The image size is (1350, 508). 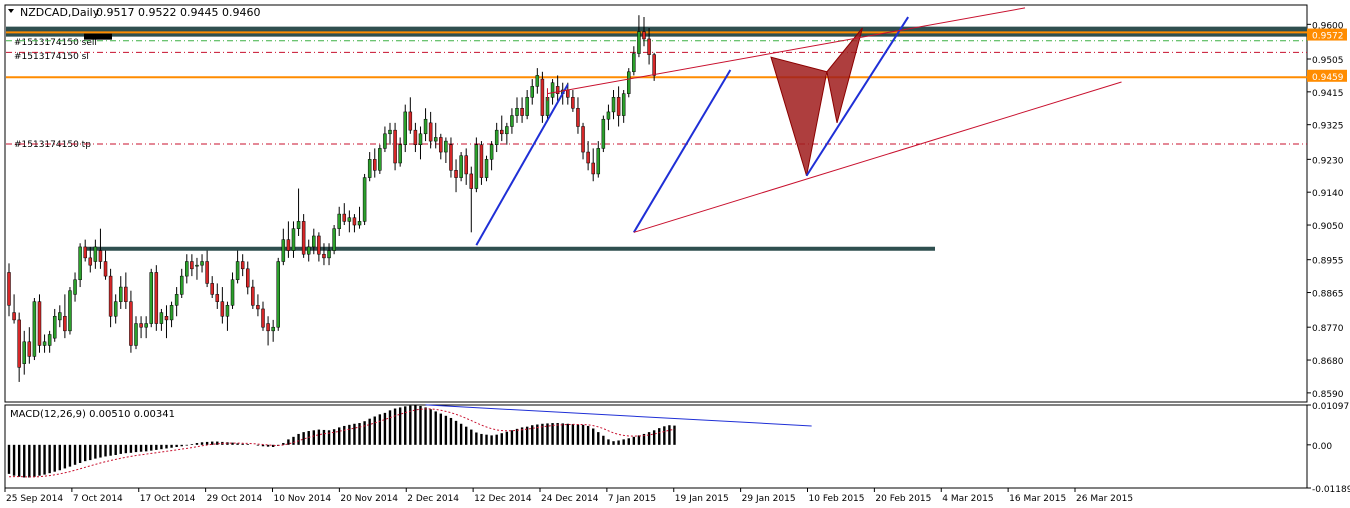 I want to click on time-tick-label: 16 Mar 2015, so click(x=1037, y=499).